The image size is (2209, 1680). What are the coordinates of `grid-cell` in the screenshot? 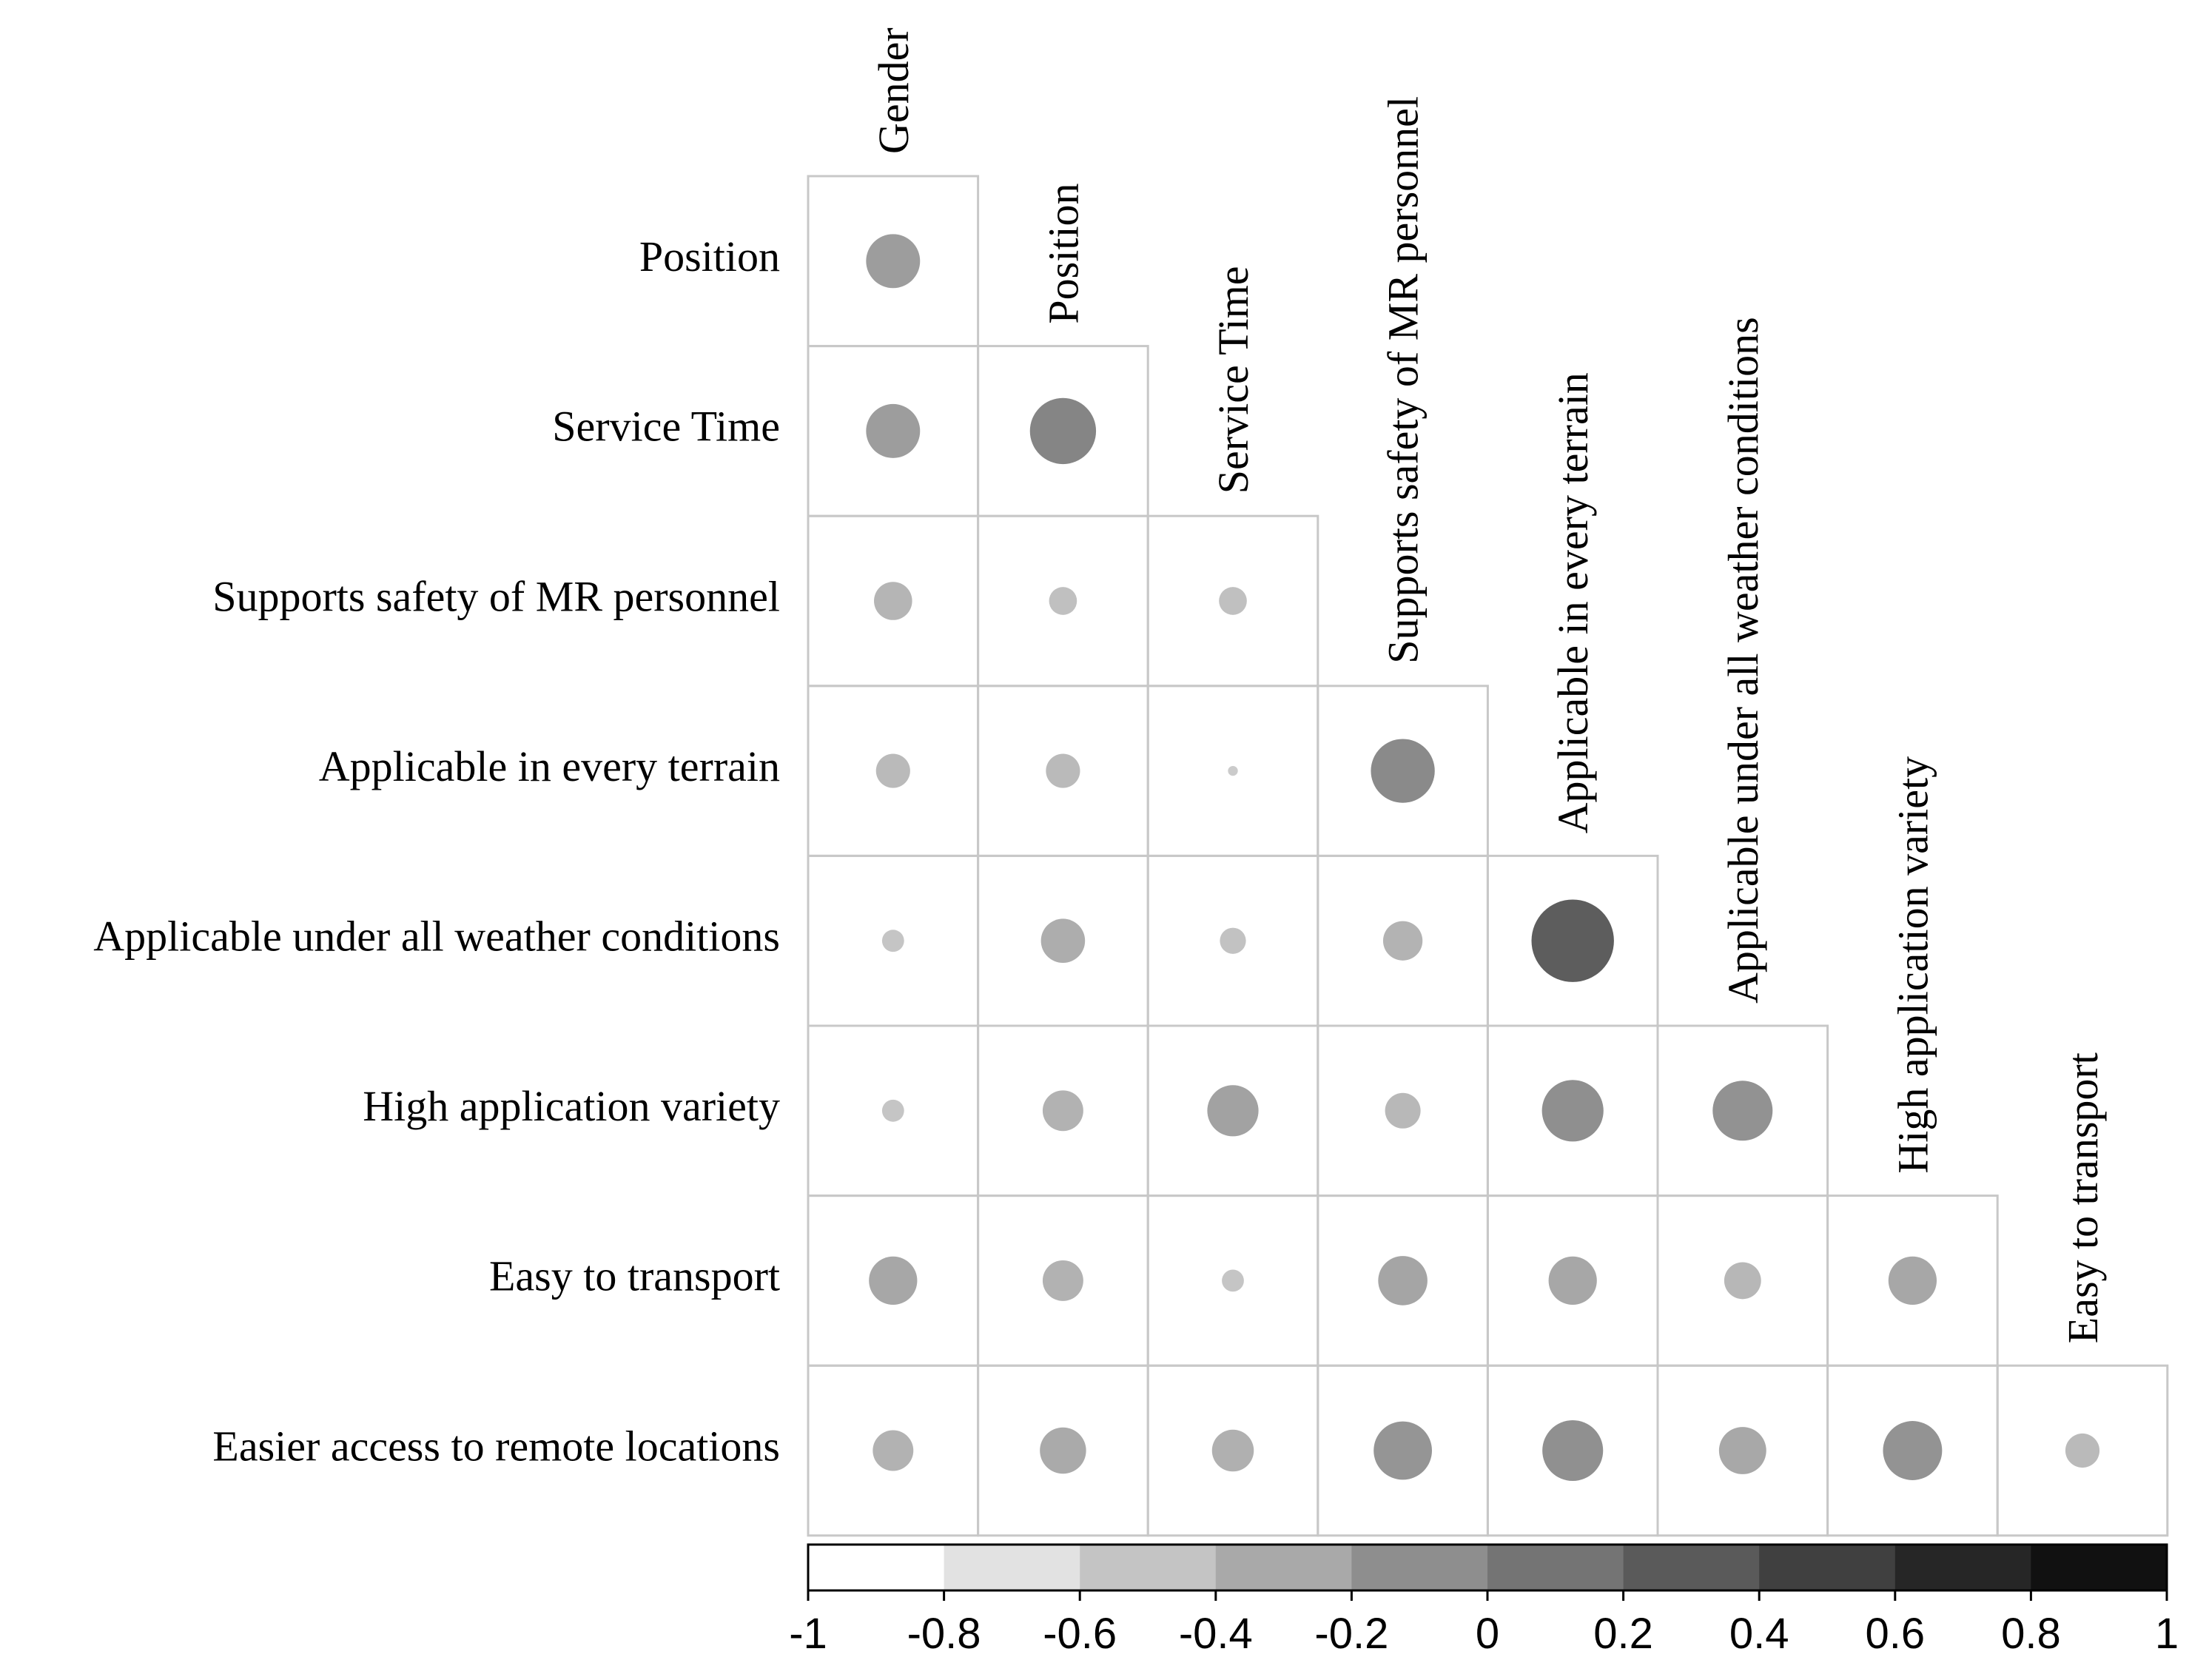 It's located at (2082, 1450).